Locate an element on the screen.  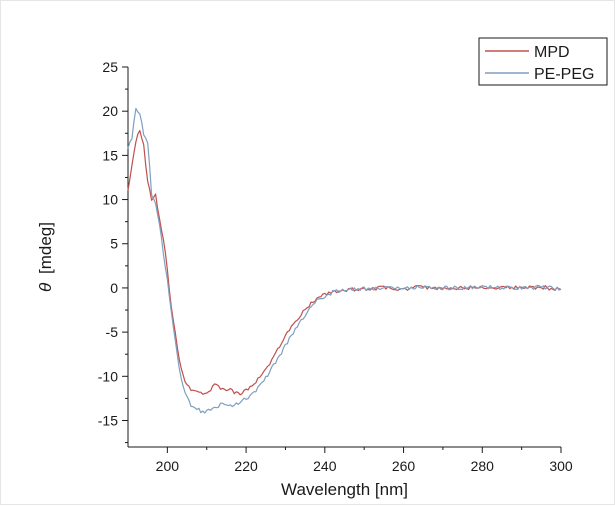
y-axis-label: θ [mdeg] is located at coordinates (45, 257).